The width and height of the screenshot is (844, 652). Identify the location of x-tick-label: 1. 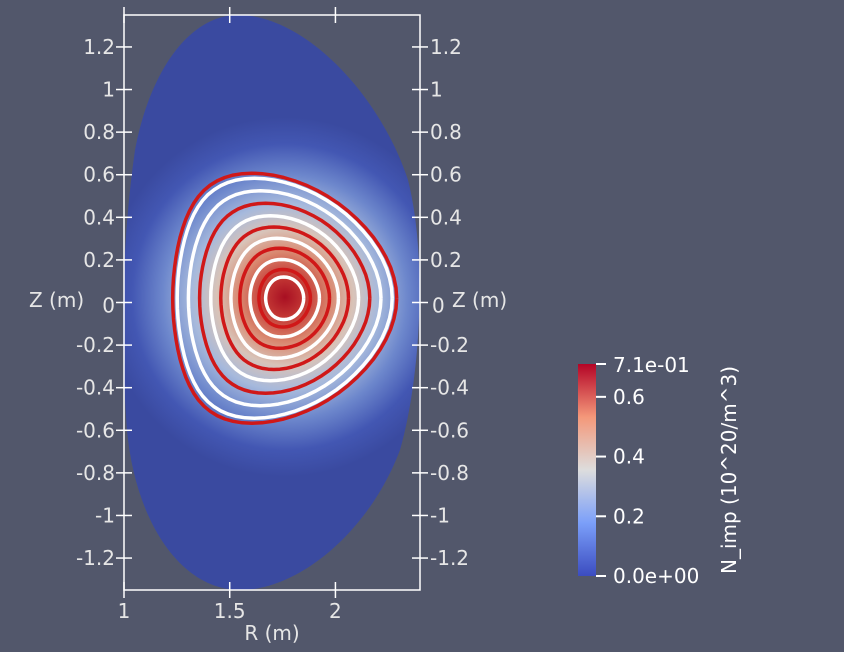
(124, 611).